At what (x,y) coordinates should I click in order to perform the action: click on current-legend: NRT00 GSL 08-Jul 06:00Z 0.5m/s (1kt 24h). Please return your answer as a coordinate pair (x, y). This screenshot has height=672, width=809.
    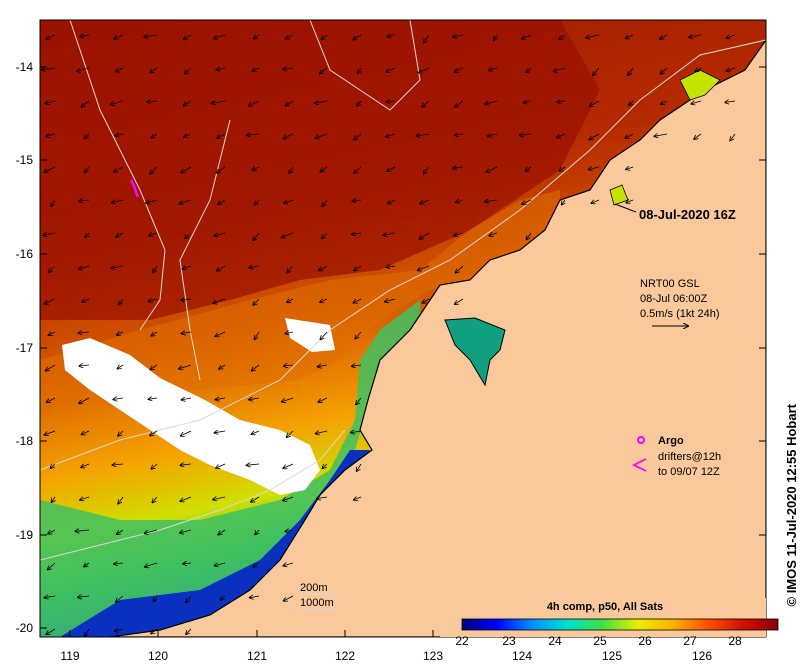
    Looking at the image, I should click on (679, 302).